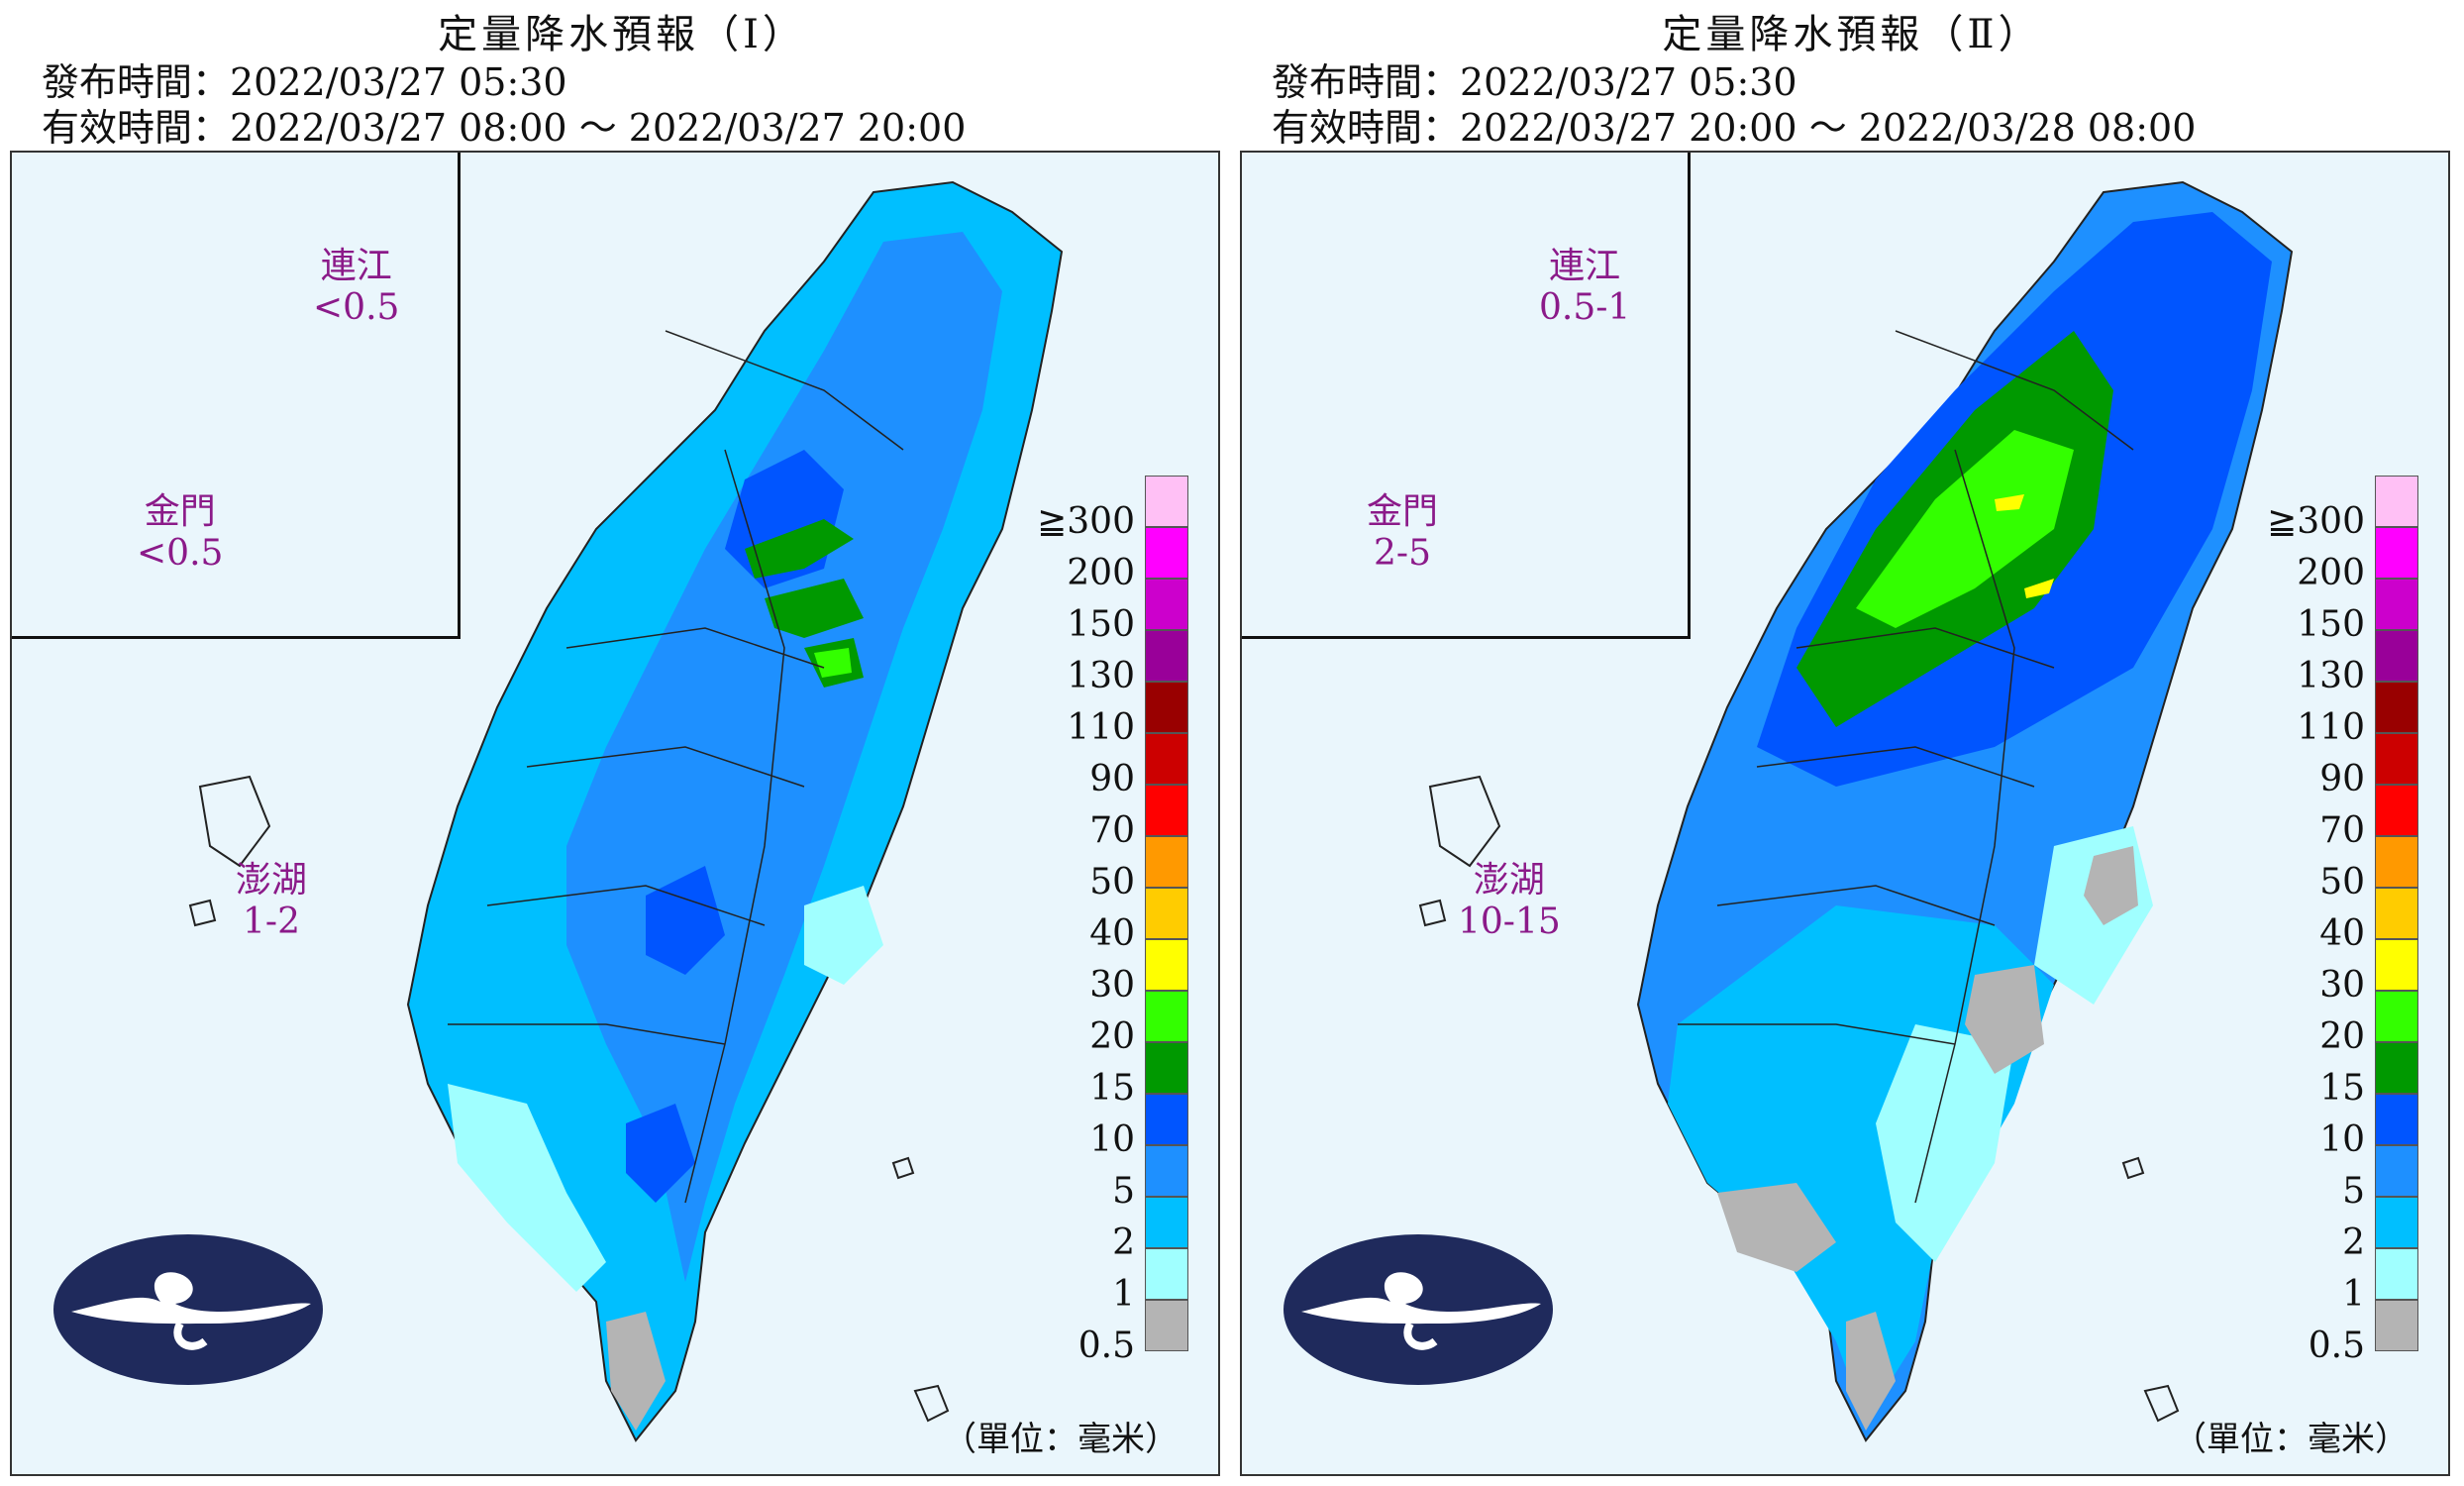  What do you see at coordinates (1585, 287) in the screenshot?
I see `lienchiang-label: 連江 0.5-1` at bounding box center [1585, 287].